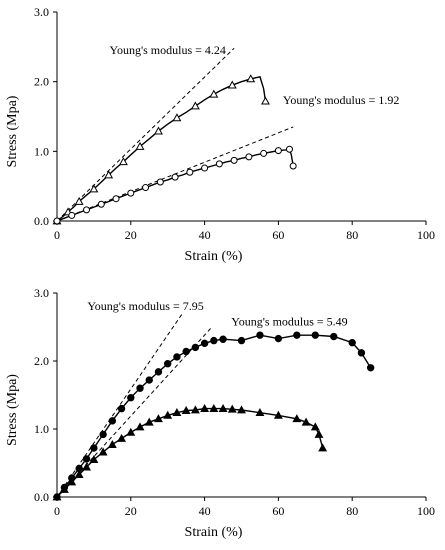 This screenshot has width=445, height=550. I want to click on x-axis-label-top: Strain (%), so click(214, 256).